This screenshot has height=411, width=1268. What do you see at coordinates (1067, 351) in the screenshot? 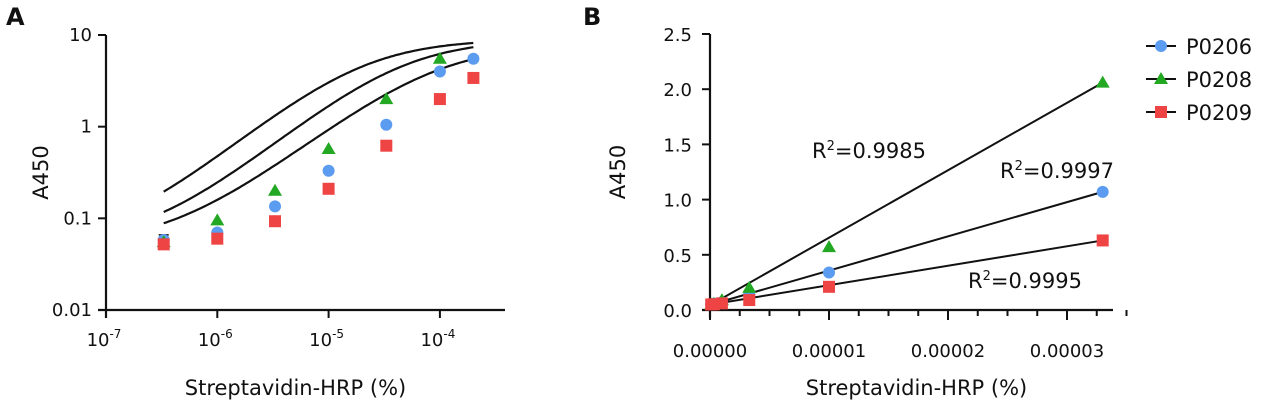
I see `x-tick-label: 0.00003` at bounding box center [1067, 351].